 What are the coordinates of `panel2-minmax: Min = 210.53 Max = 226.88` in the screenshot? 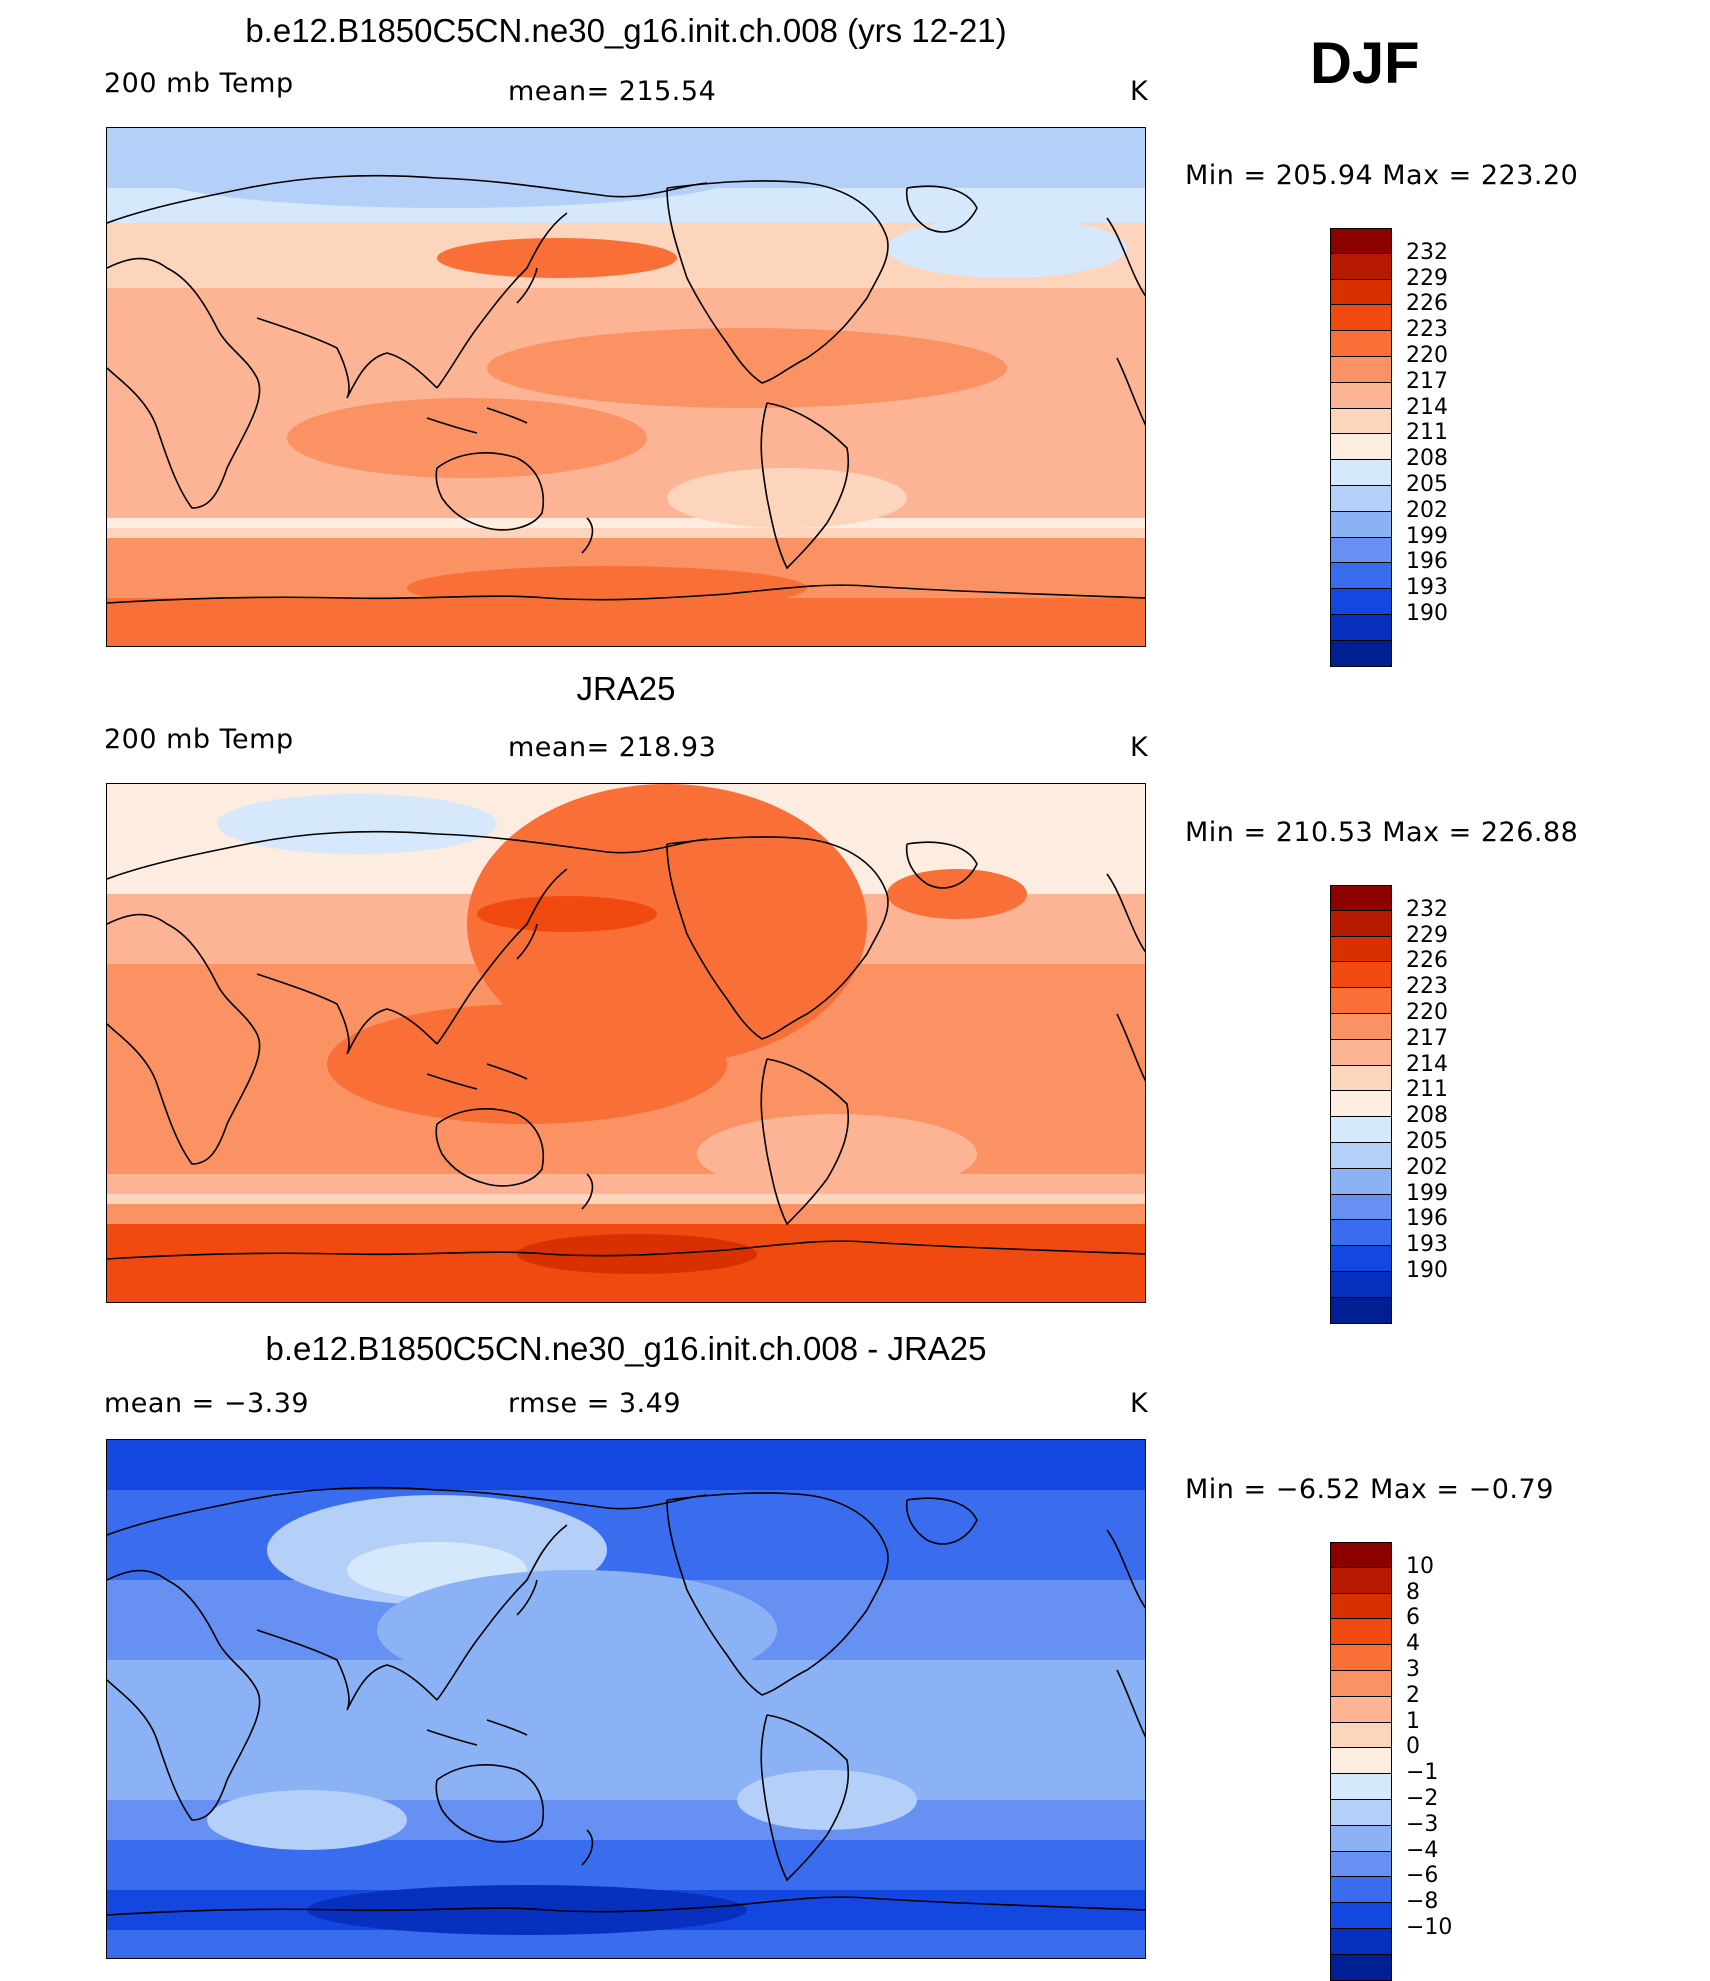 It's located at (1382, 832).